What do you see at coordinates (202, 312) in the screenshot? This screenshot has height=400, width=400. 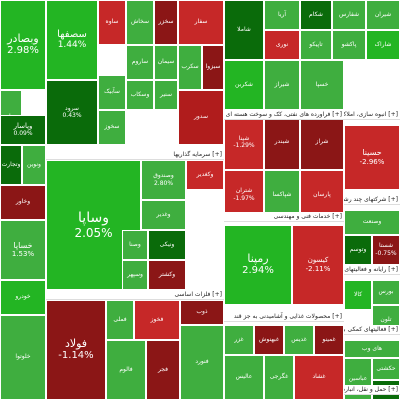 I see `treemap-tile: ذوب` at bounding box center [202, 312].